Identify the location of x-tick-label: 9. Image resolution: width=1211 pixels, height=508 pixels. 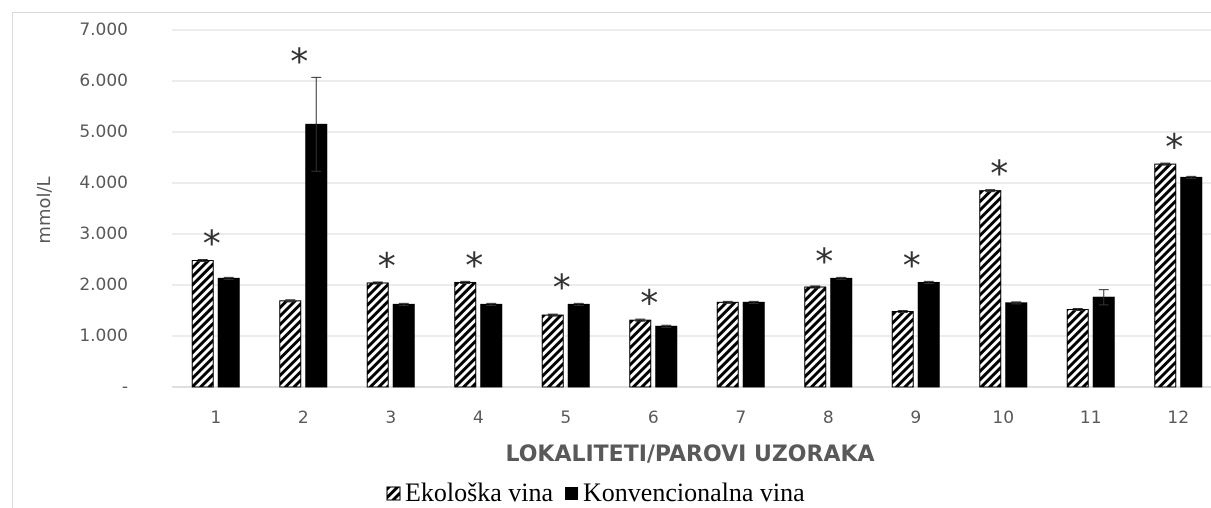
(915, 418).